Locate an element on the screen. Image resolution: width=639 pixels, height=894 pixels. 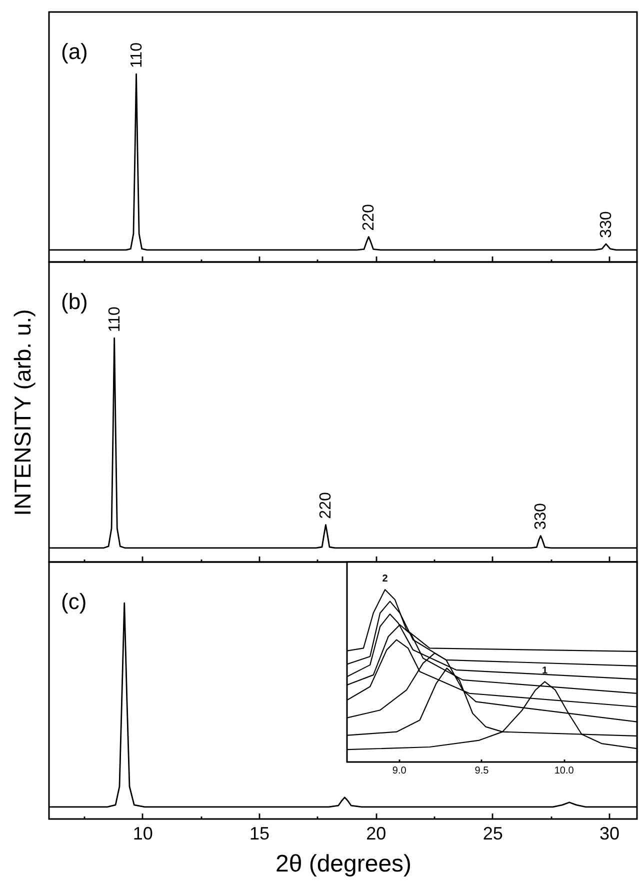
x-tick-label: 10 is located at coordinates (142, 834).